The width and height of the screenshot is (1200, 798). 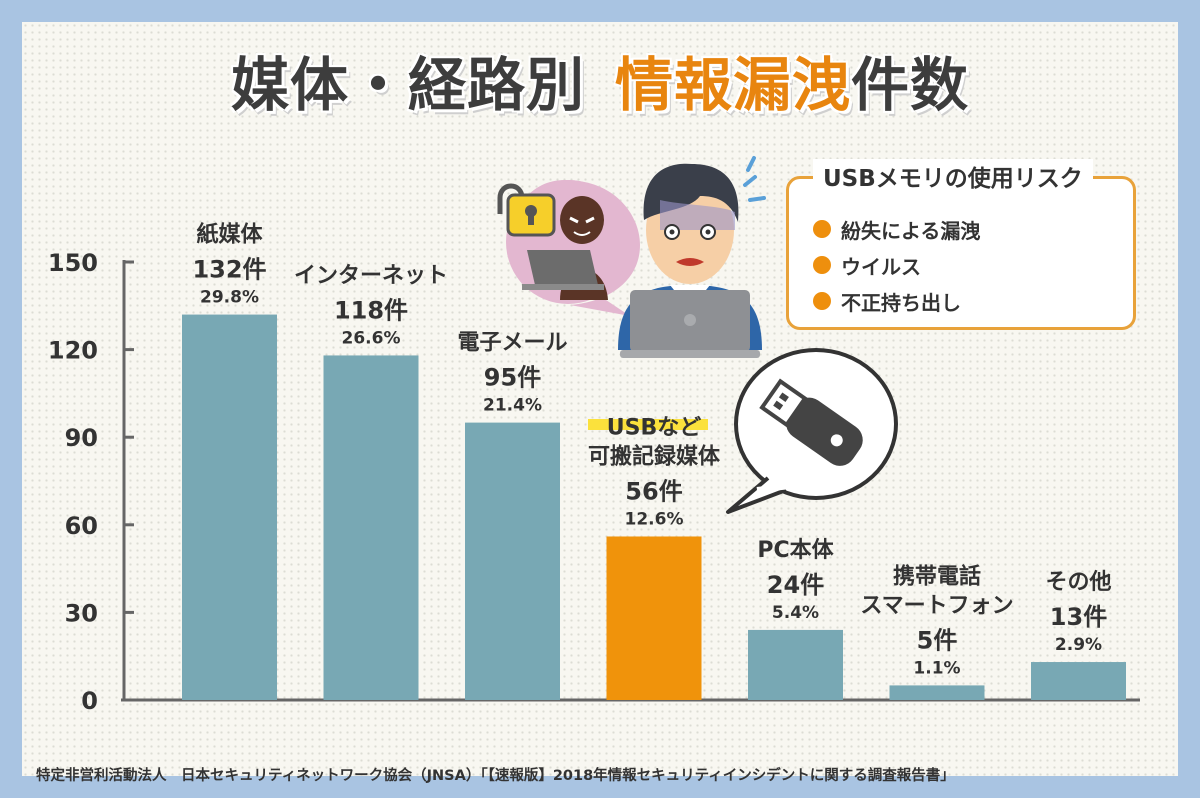 What do you see at coordinates (81, 438) in the screenshot?
I see `y-tick-label: 90` at bounding box center [81, 438].